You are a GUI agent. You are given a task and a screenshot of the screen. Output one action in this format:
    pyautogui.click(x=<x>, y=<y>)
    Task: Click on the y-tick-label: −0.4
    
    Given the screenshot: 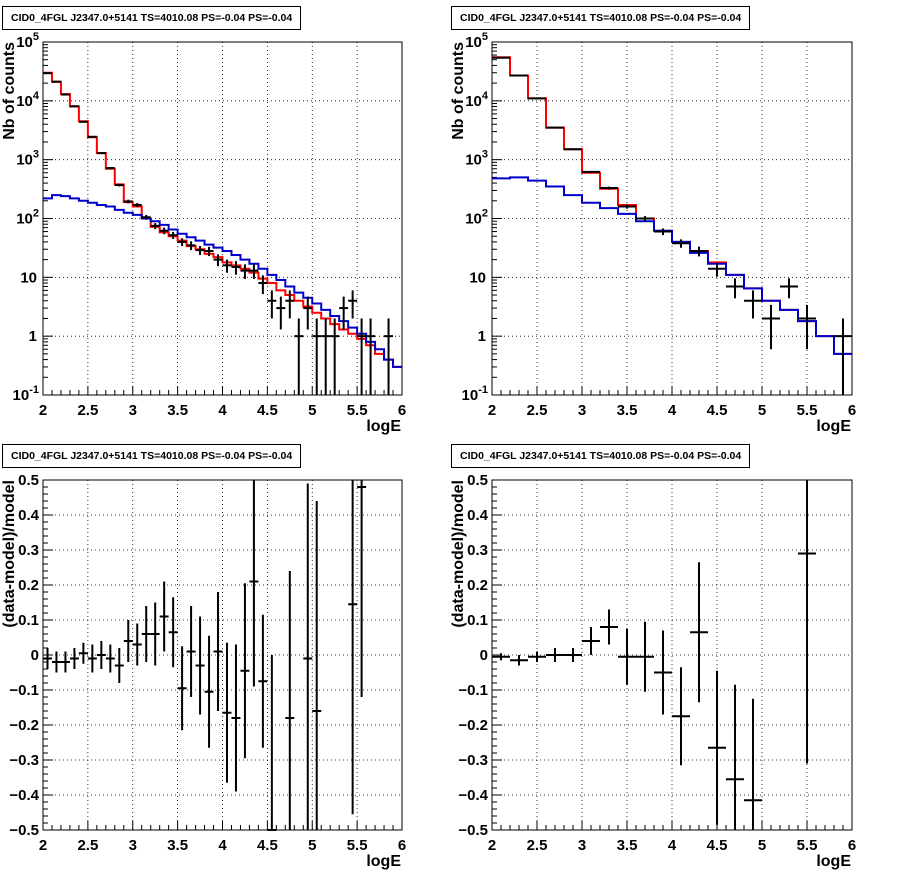 What is the action you would take?
    pyautogui.click(x=473, y=795)
    